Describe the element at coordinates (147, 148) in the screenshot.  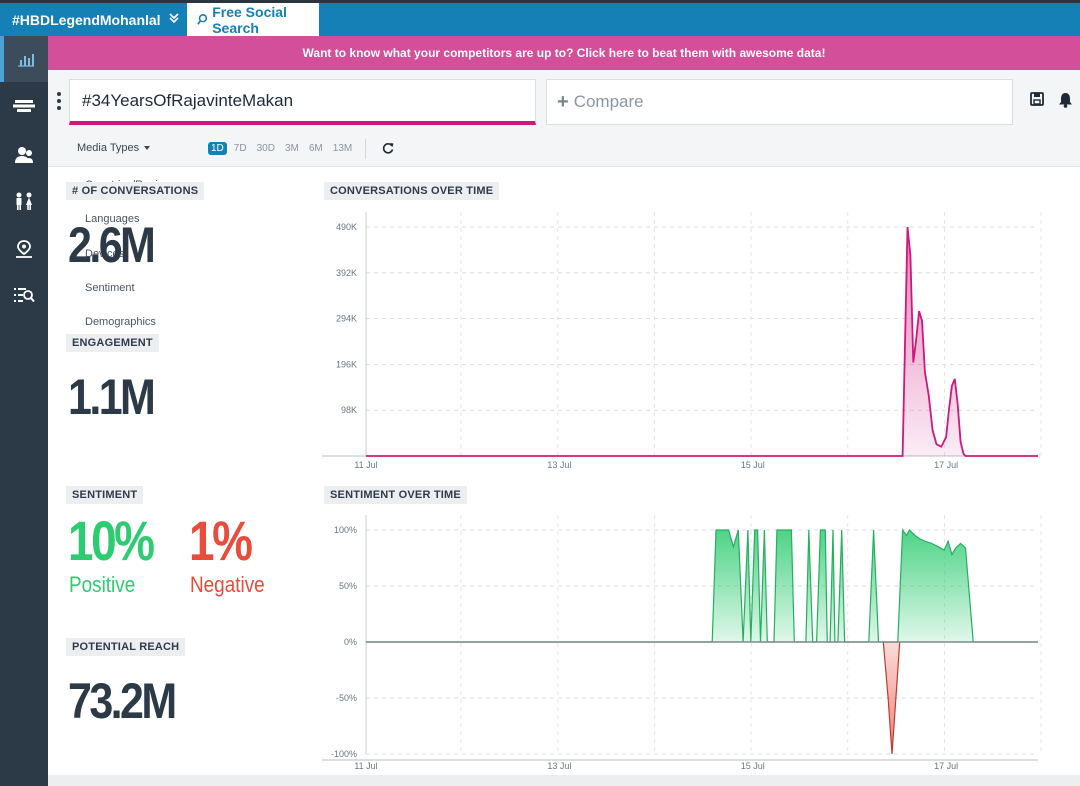
I see `caret-down-icon` at that location.